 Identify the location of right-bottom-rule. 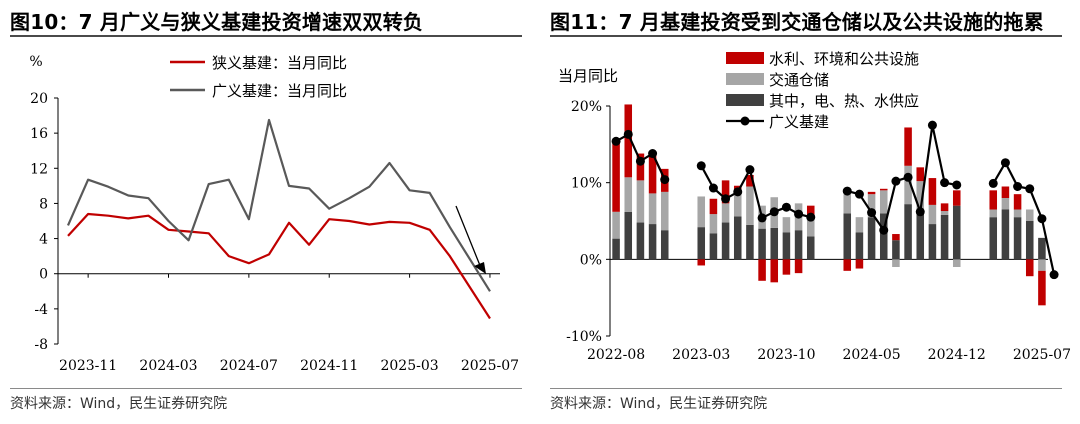
(806, 388).